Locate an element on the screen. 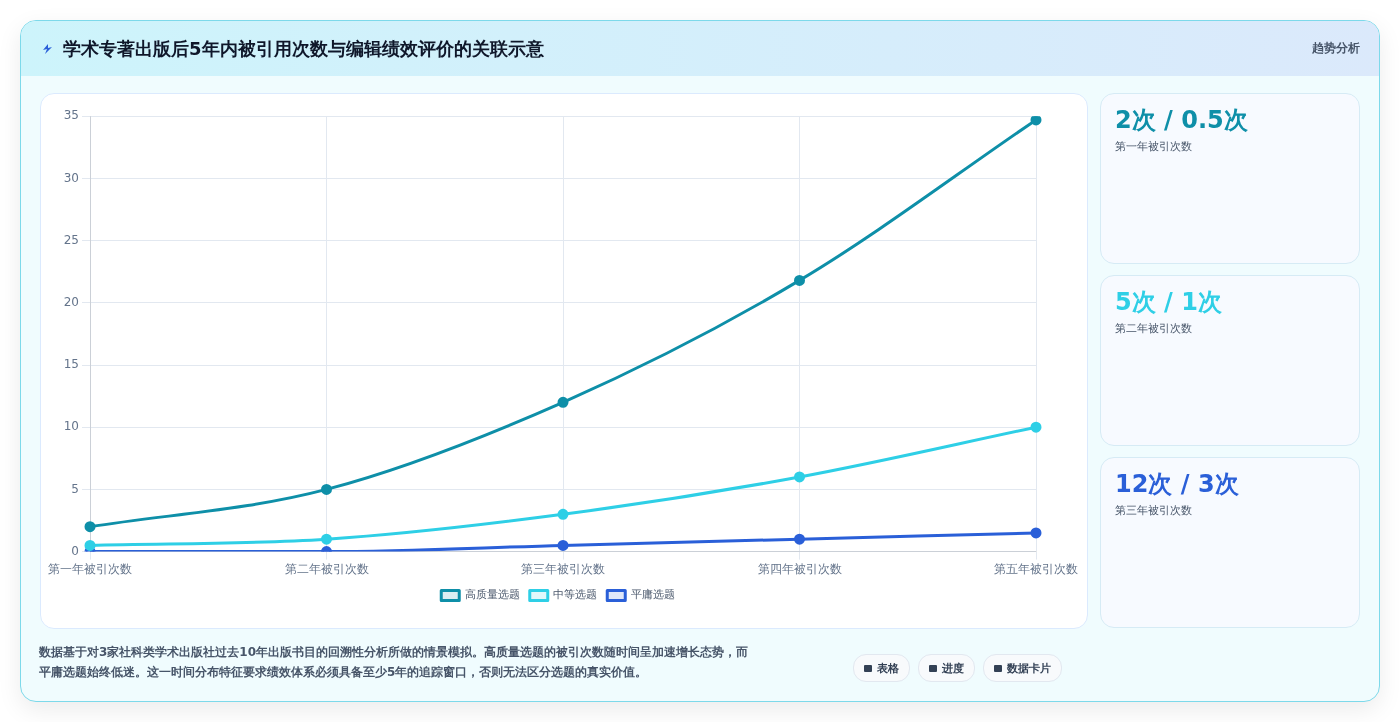  x-tick-label: 第五年被引次数 is located at coordinates (1036, 568).